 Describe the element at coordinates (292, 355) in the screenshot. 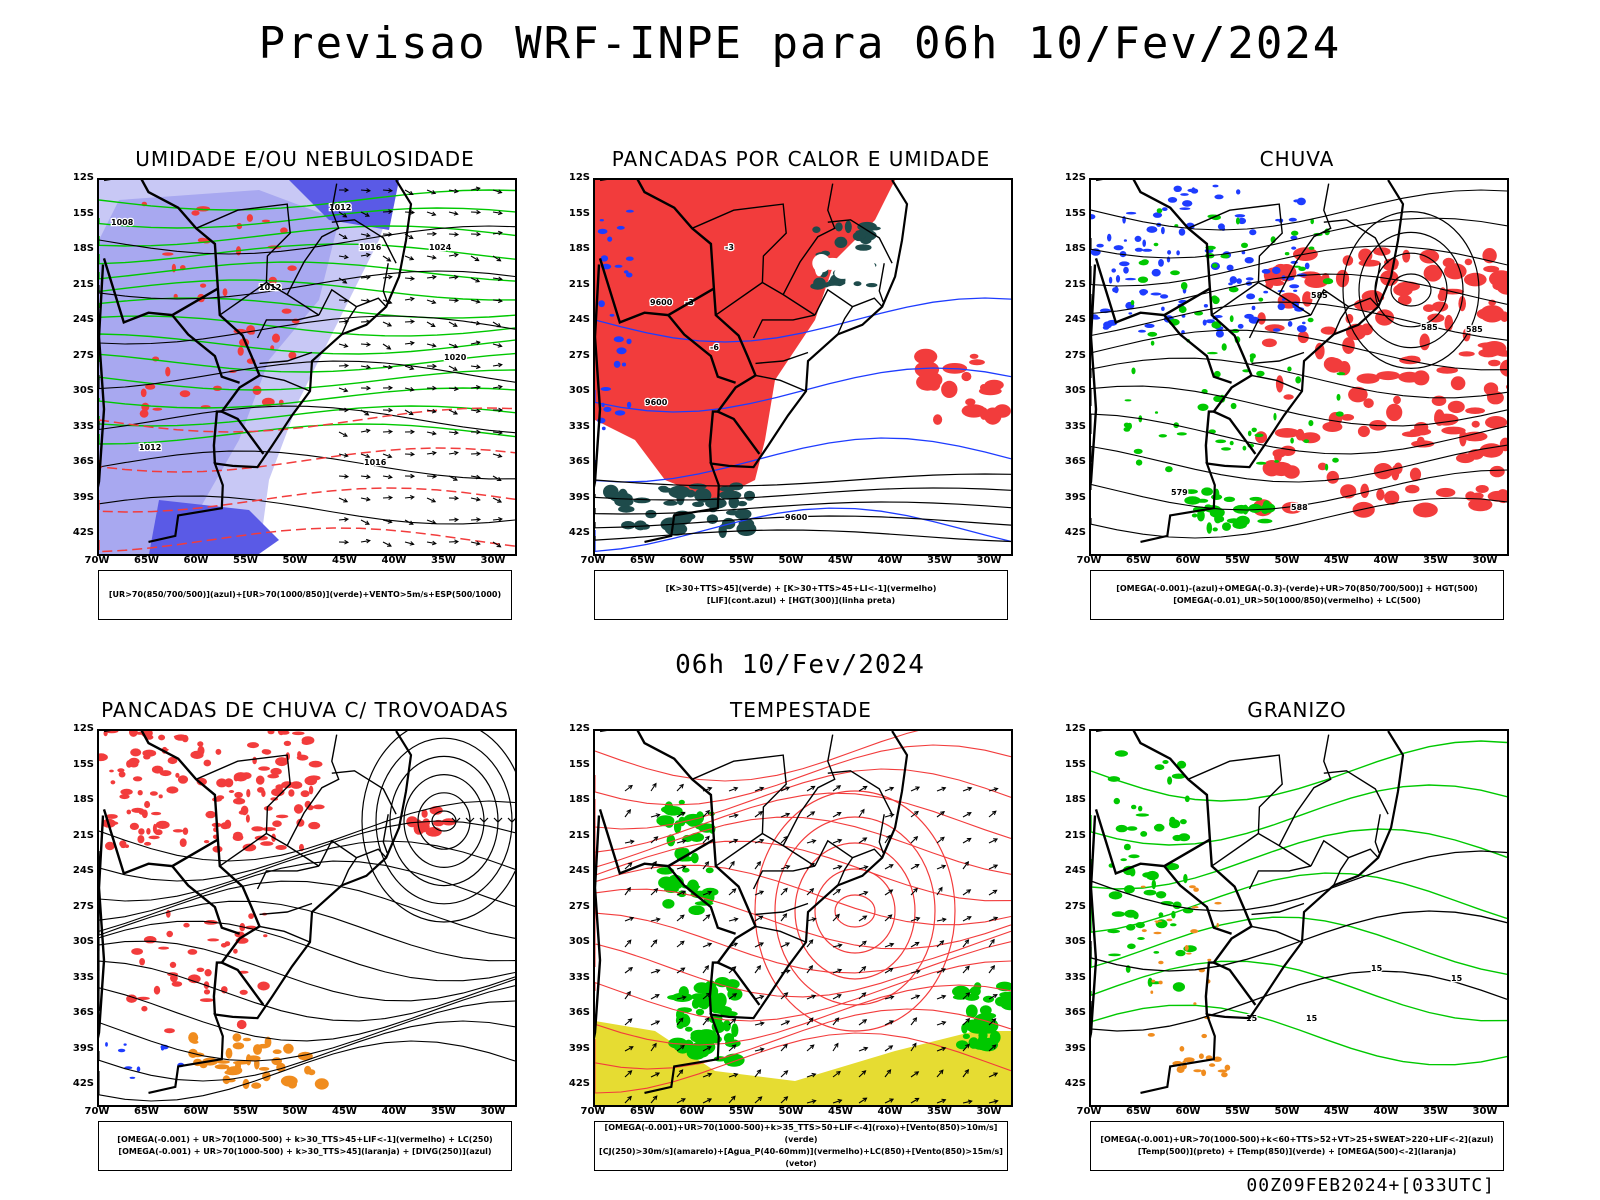

I see `humidity-red-contour` at that location.